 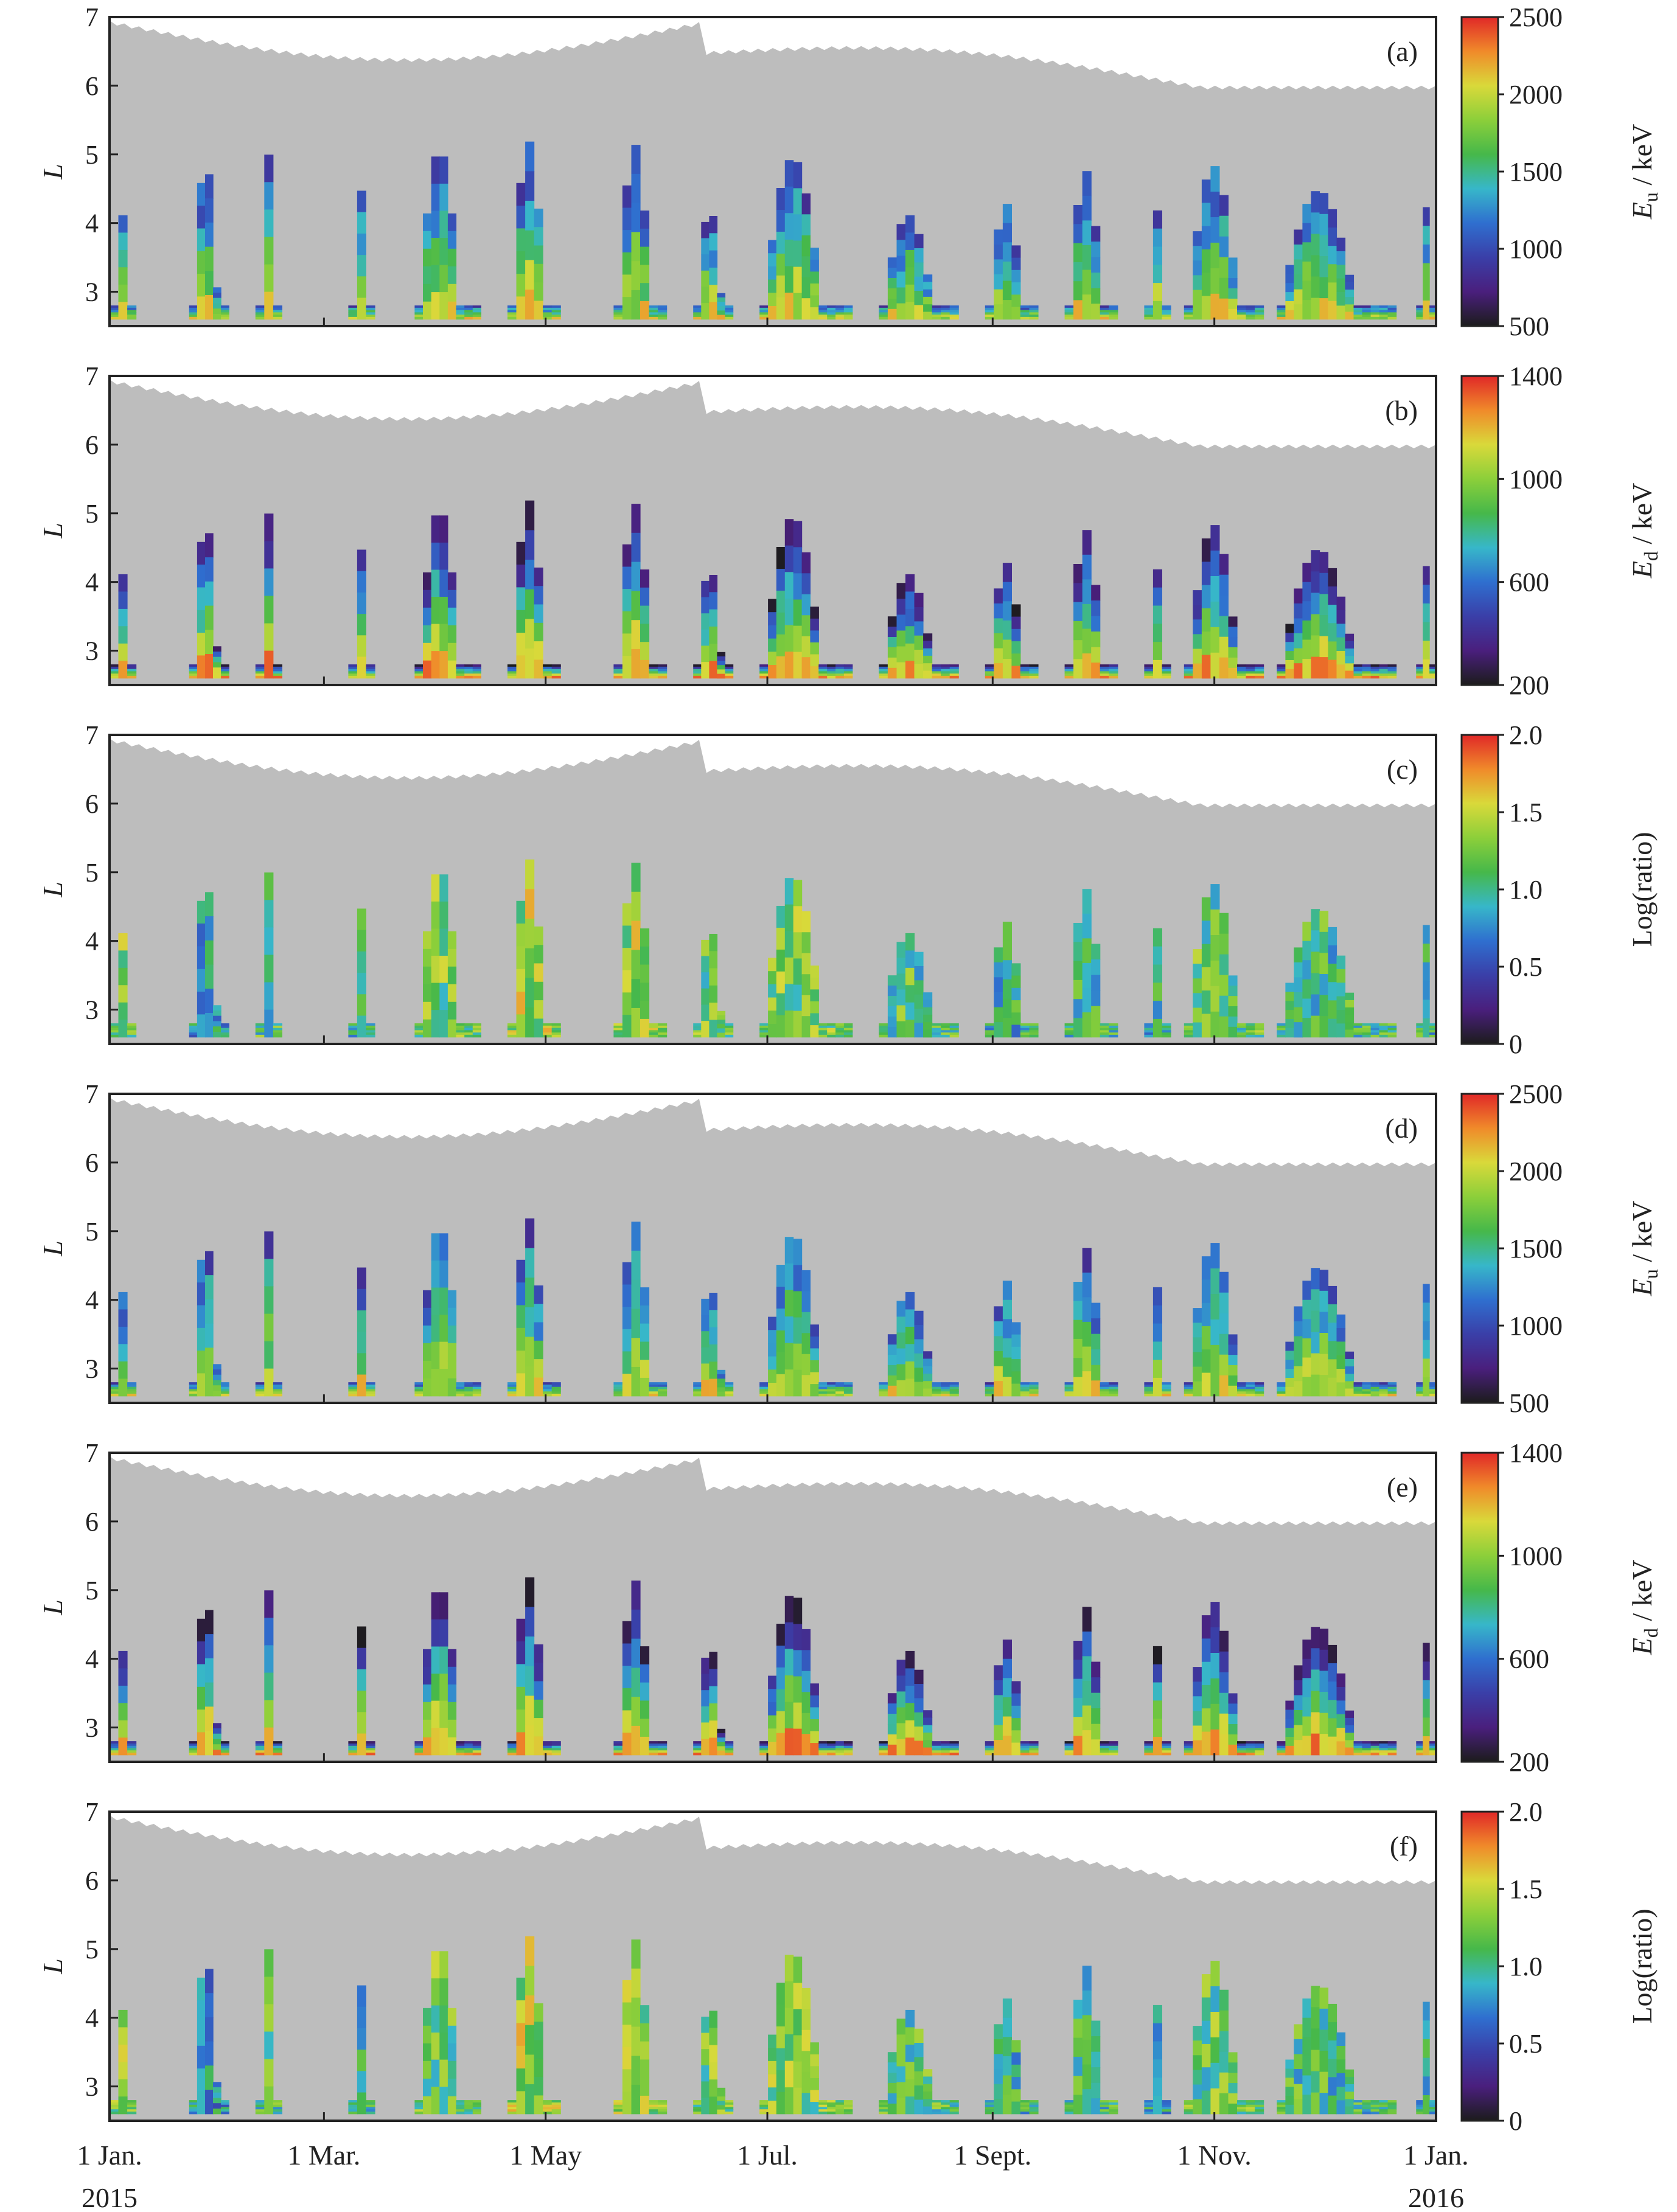 I want to click on panel-label: (c), so click(x=1403, y=769).